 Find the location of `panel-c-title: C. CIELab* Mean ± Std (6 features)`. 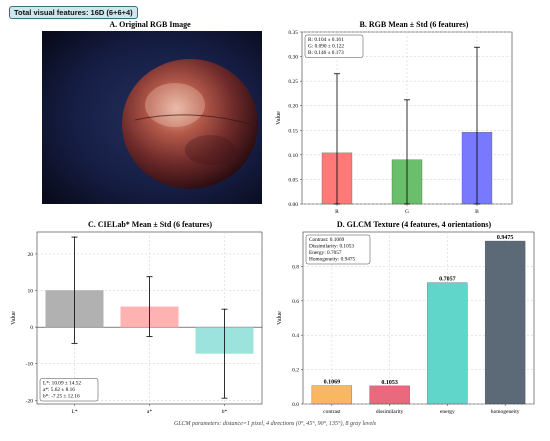

panel-c-title: C. CIELab* Mean ± Std (6 features) is located at coordinates (150, 224).